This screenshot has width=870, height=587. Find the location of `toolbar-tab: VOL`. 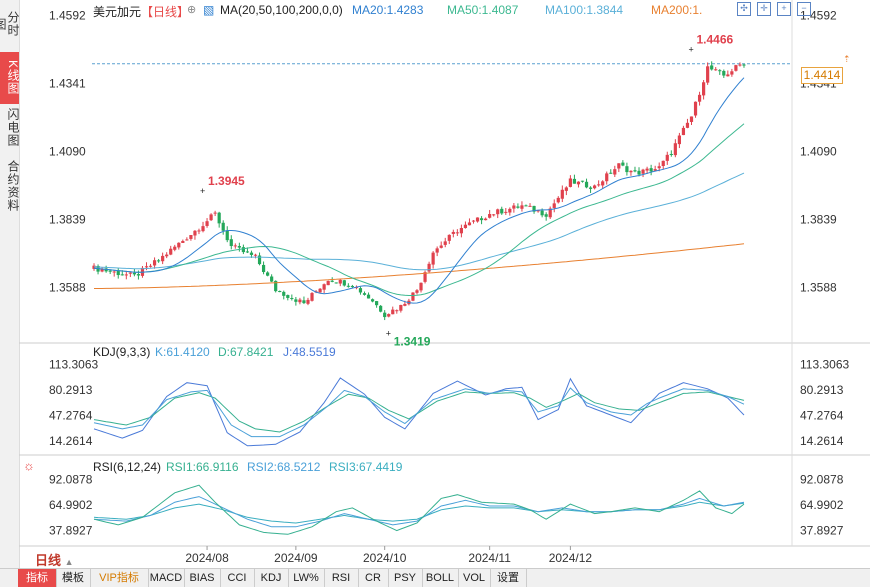

toolbar-tab: VOL is located at coordinates (474, 578).